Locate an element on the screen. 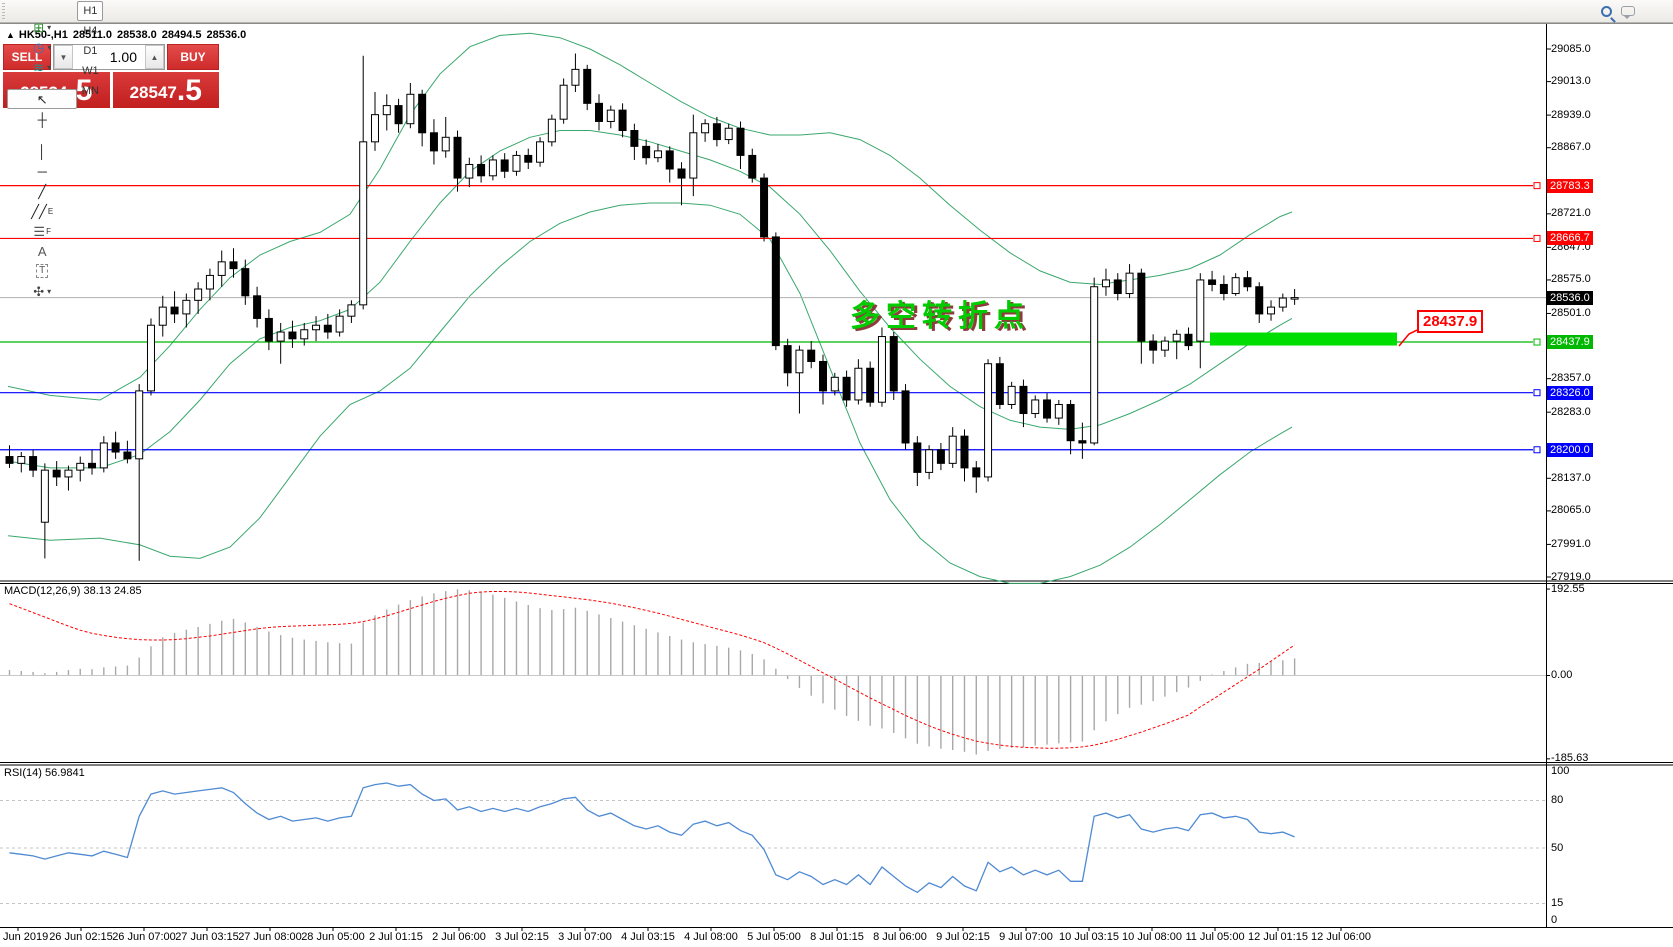 Image resolution: width=1673 pixels, height=947 pixels. rsi-scale-label: 50 is located at coordinates (1557, 847).